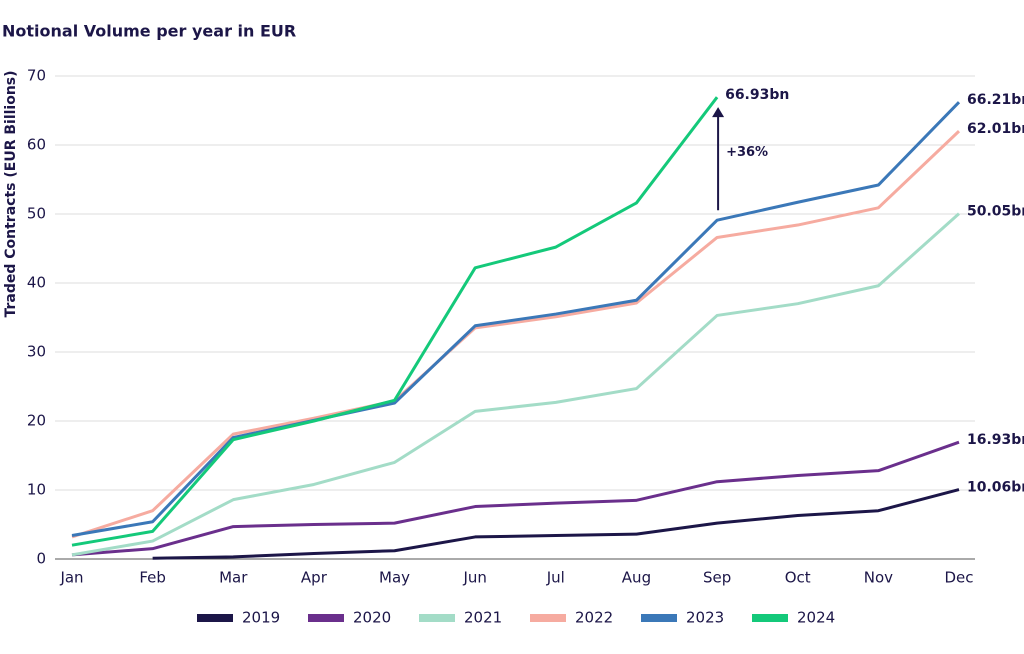  Describe the element at coordinates (995, 212) in the screenshot. I see `value-label: 50.05bn` at that location.